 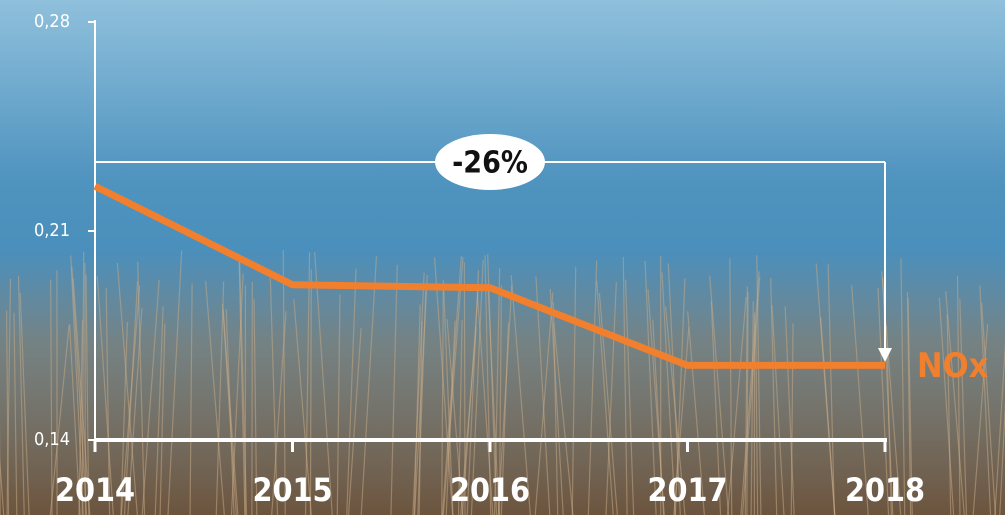 What do you see at coordinates (52, 230) in the screenshot?
I see `y-tick-label: 0,21` at bounding box center [52, 230].